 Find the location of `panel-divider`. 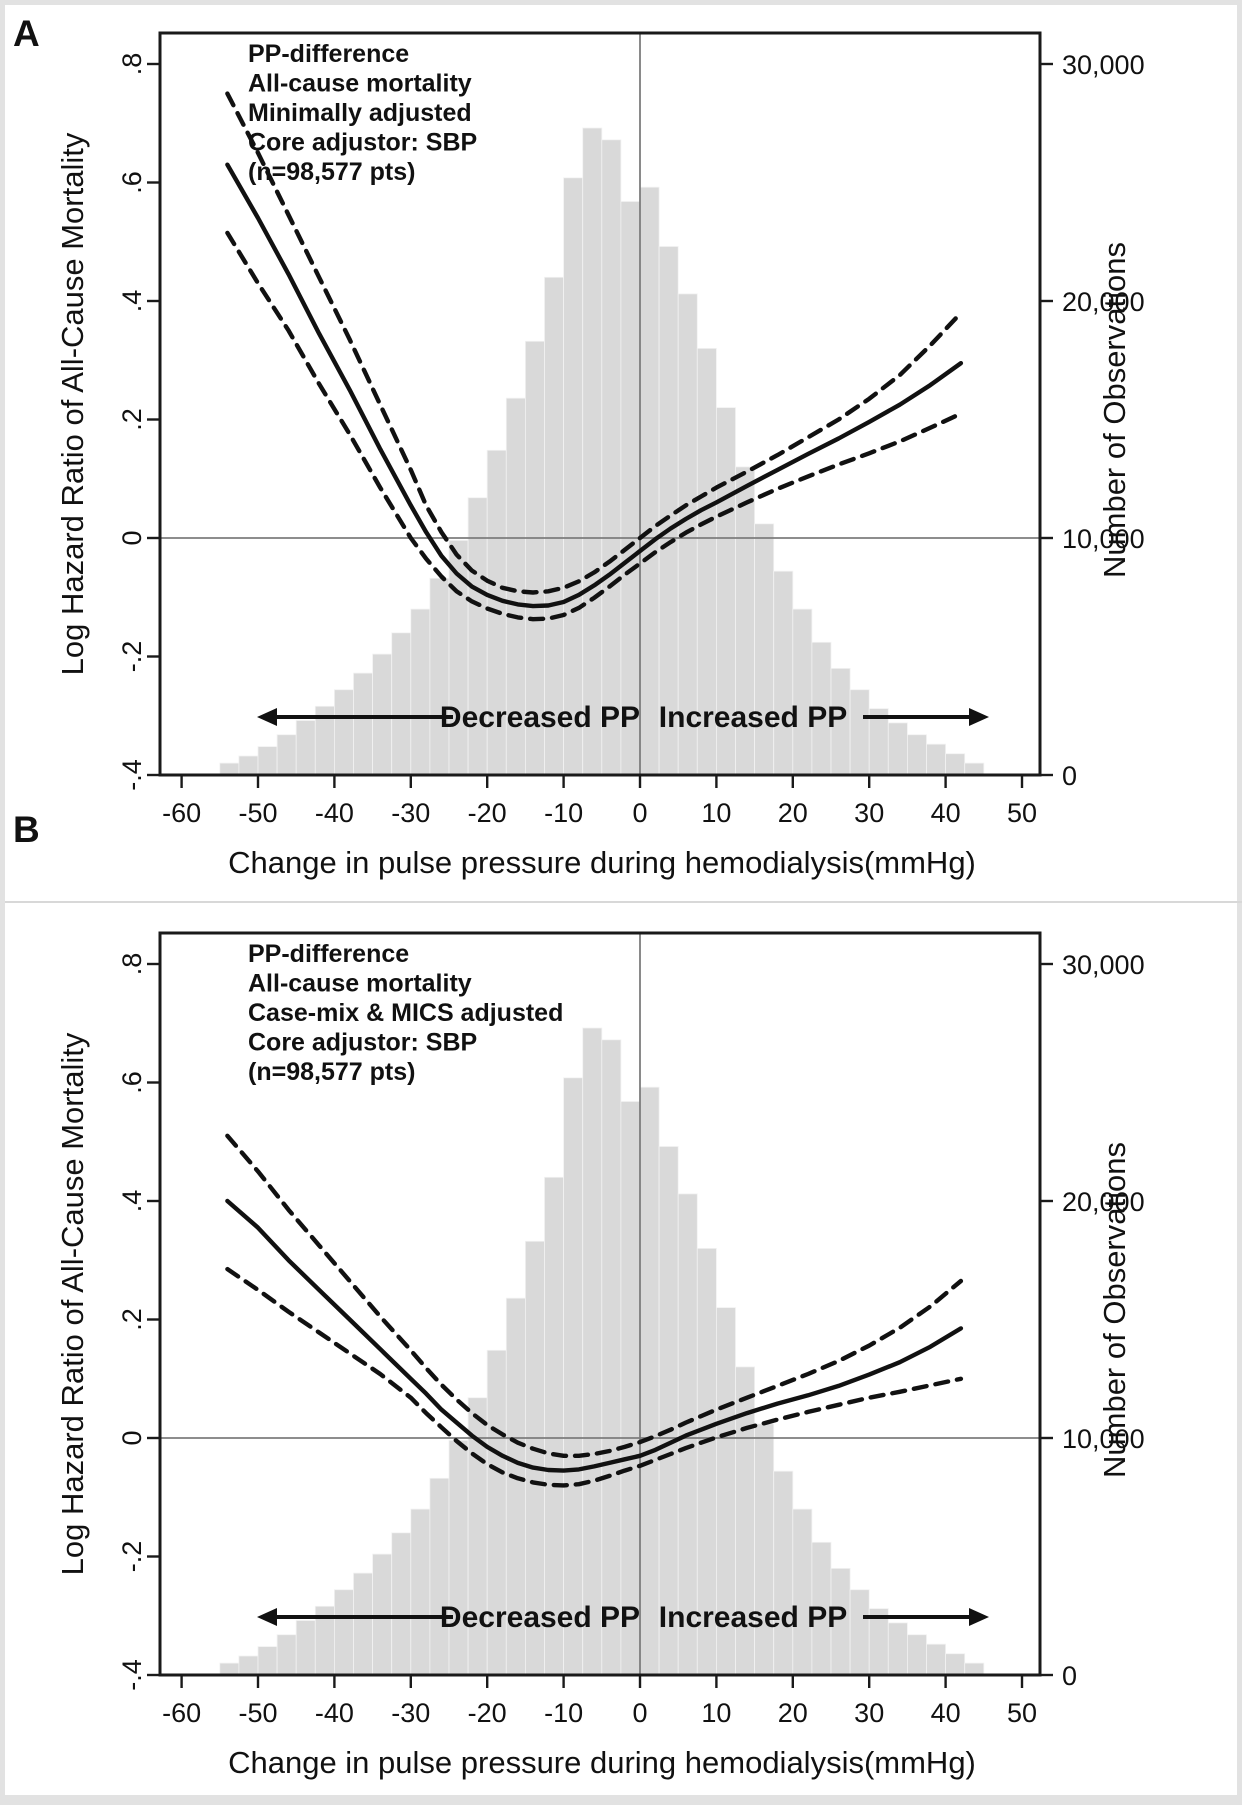

panel-divider is located at coordinates (623, 902).